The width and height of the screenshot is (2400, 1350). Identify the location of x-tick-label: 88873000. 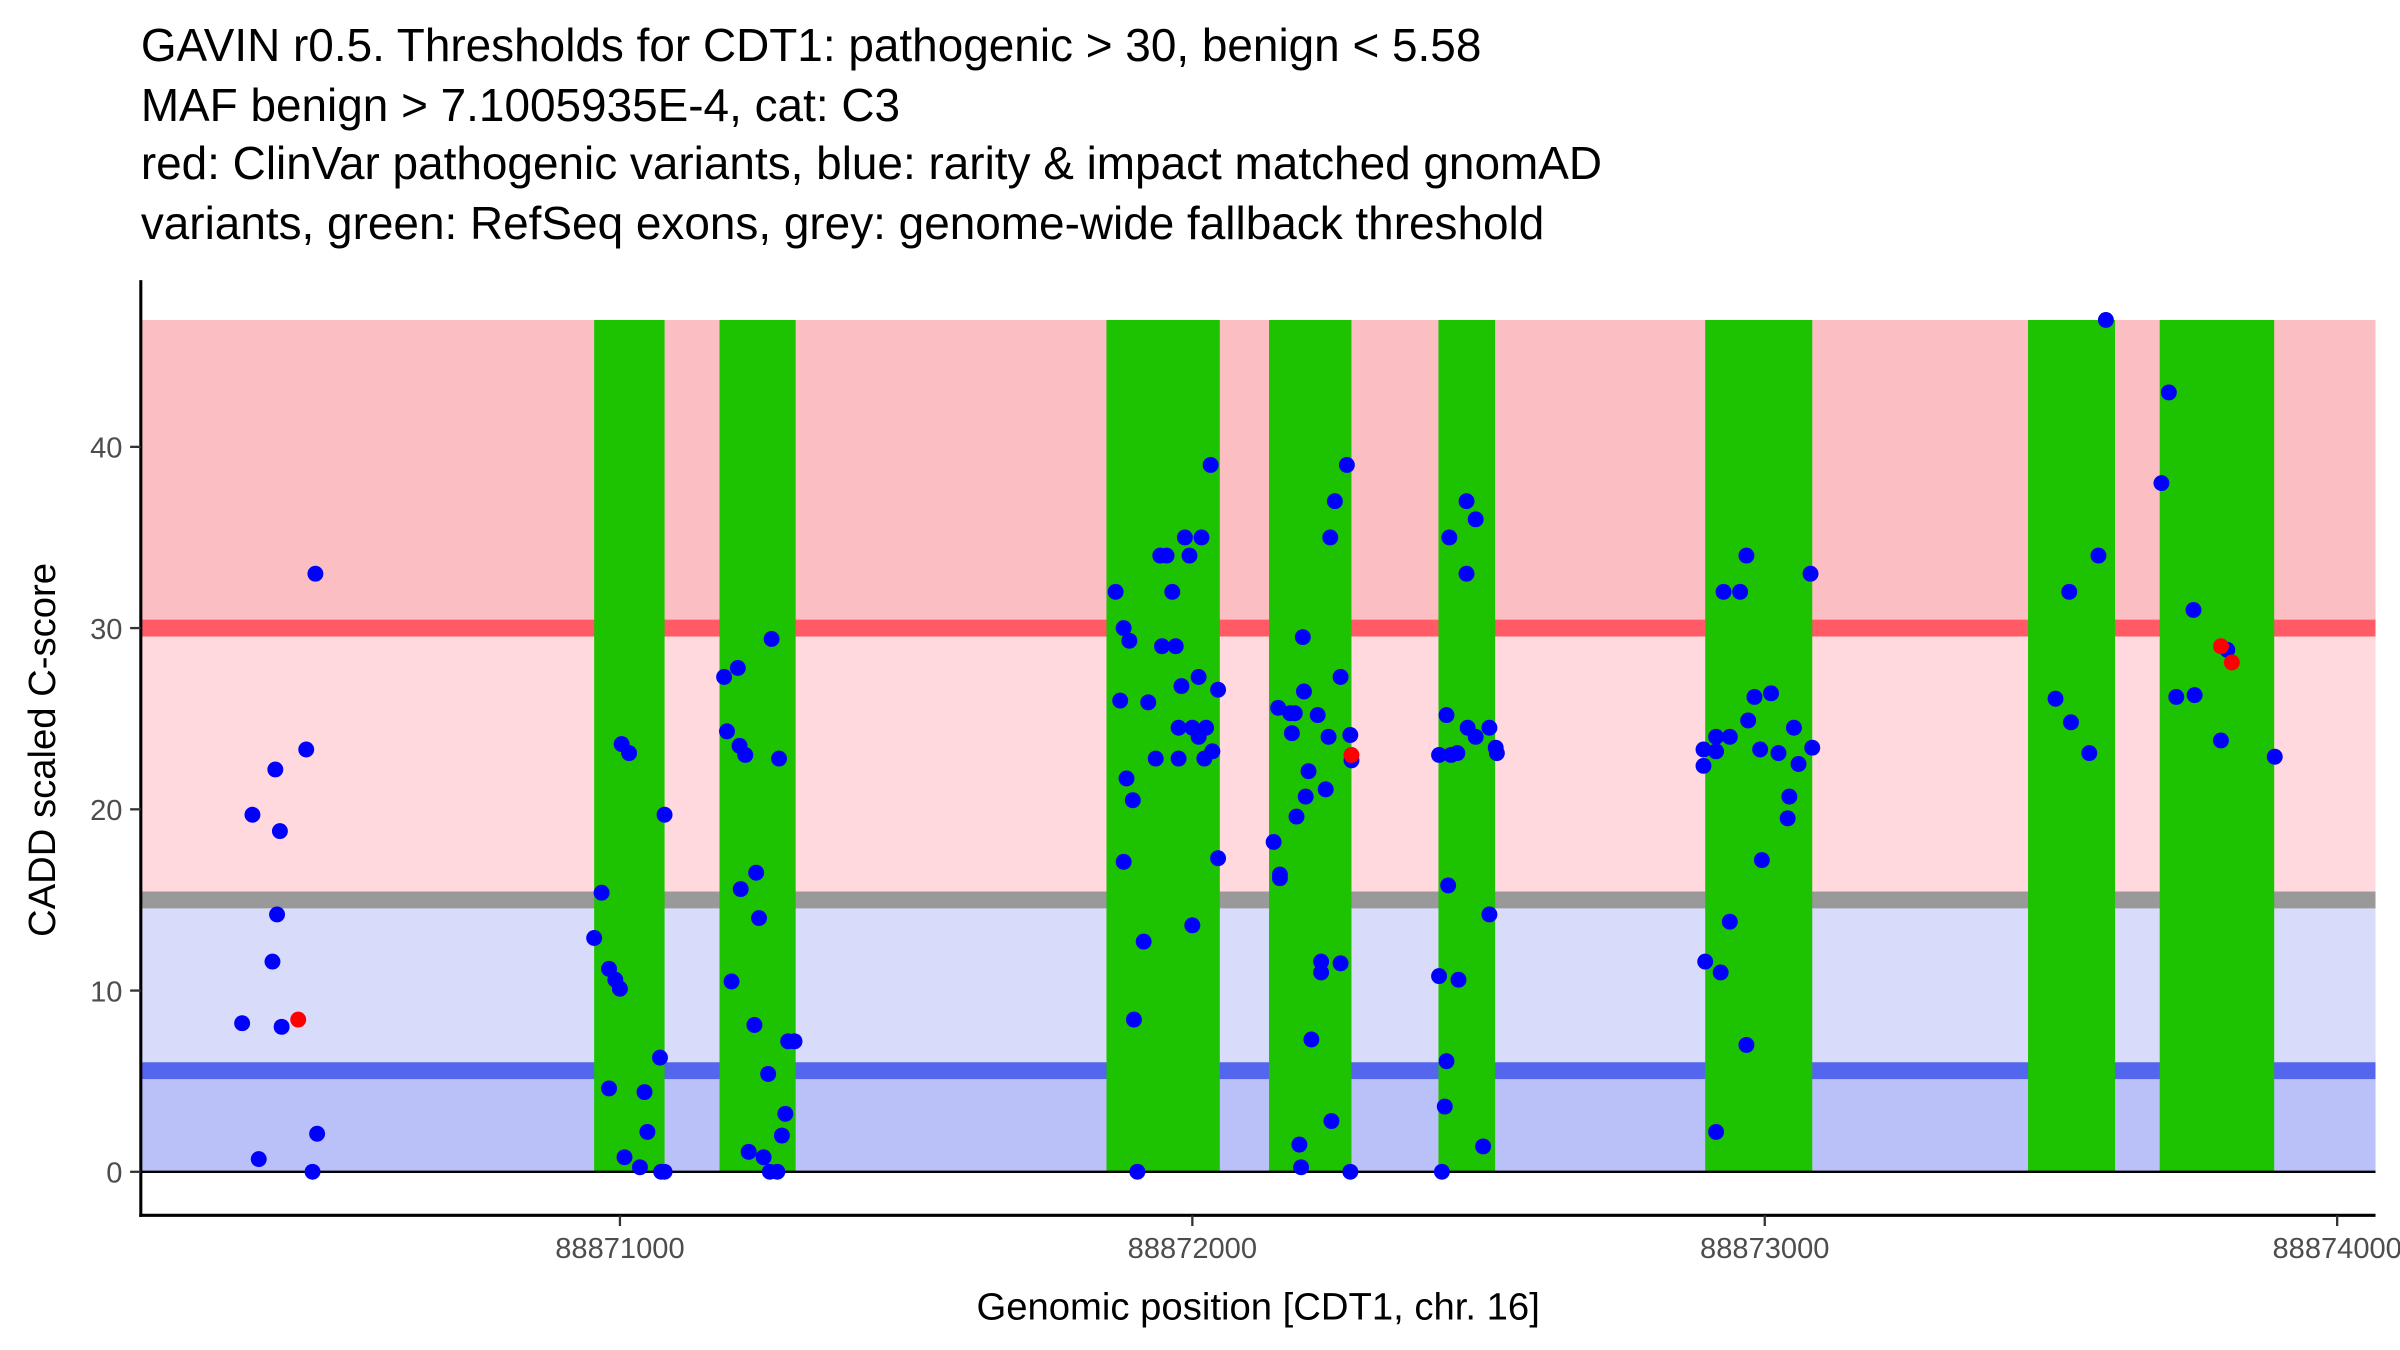
(1764, 1249).